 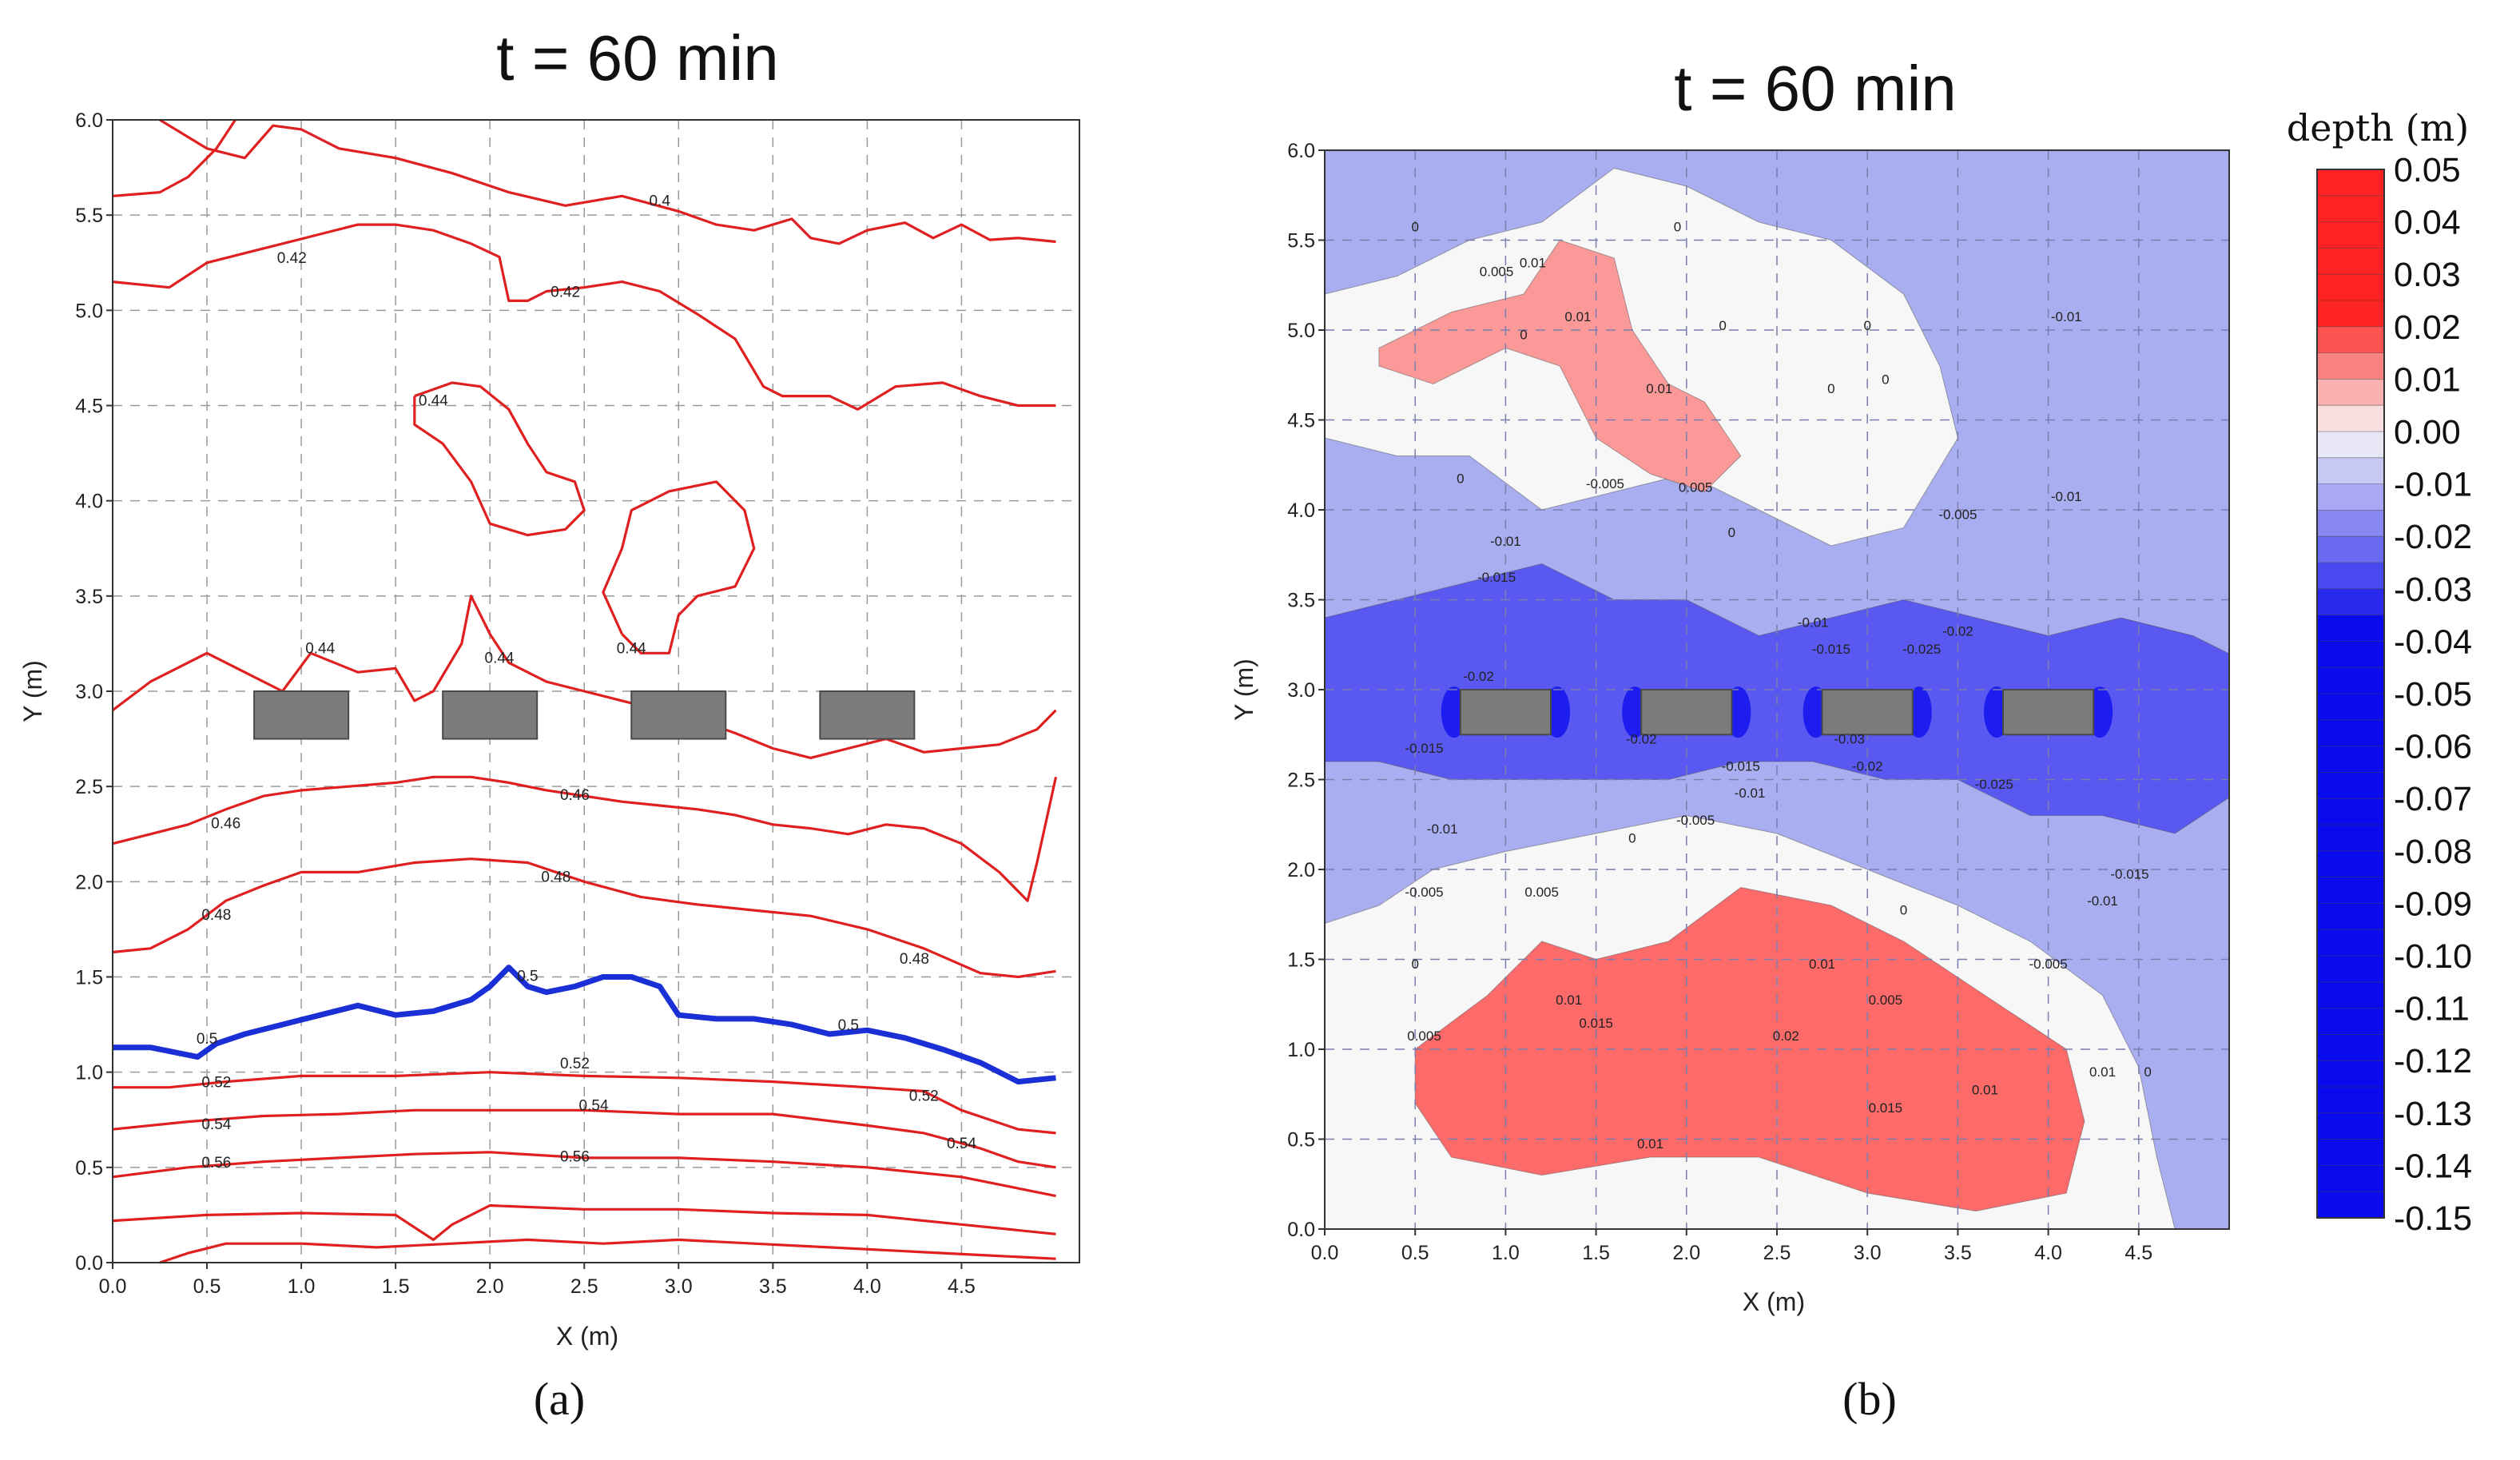 What do you see at coordinates (89, 407) in the screenshot?
I see `y-tick-label: 4.5` at bounding box center [89, 407].